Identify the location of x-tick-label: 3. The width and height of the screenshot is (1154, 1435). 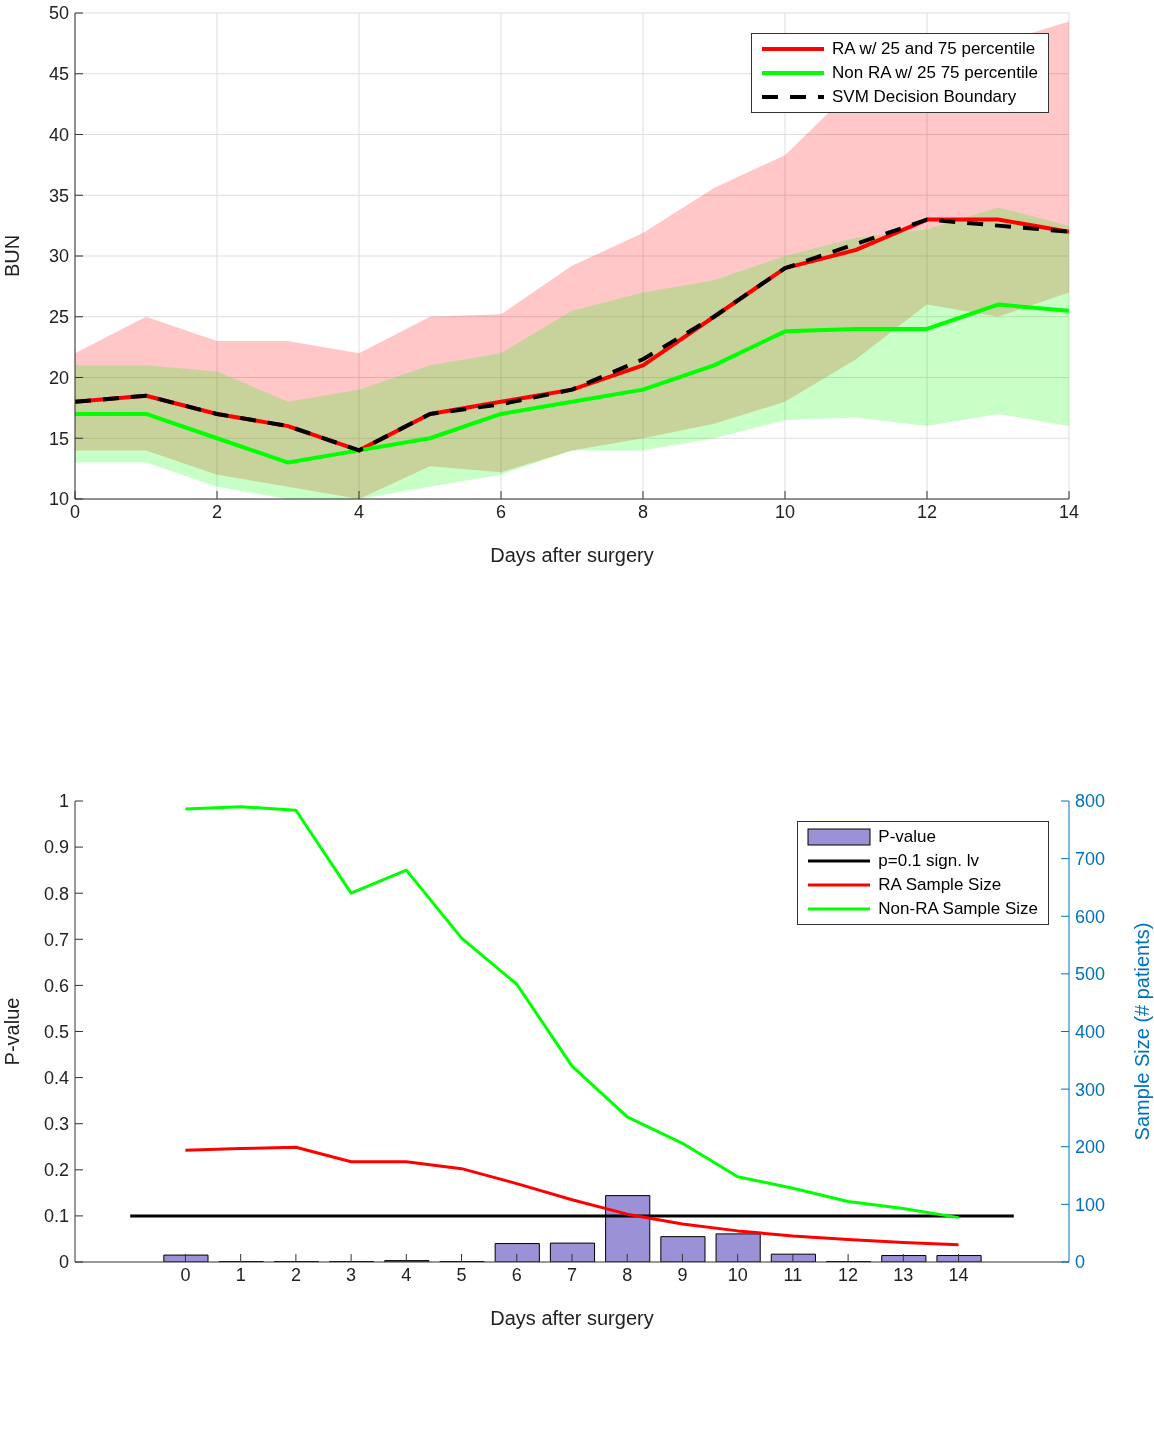
(351, 1274).